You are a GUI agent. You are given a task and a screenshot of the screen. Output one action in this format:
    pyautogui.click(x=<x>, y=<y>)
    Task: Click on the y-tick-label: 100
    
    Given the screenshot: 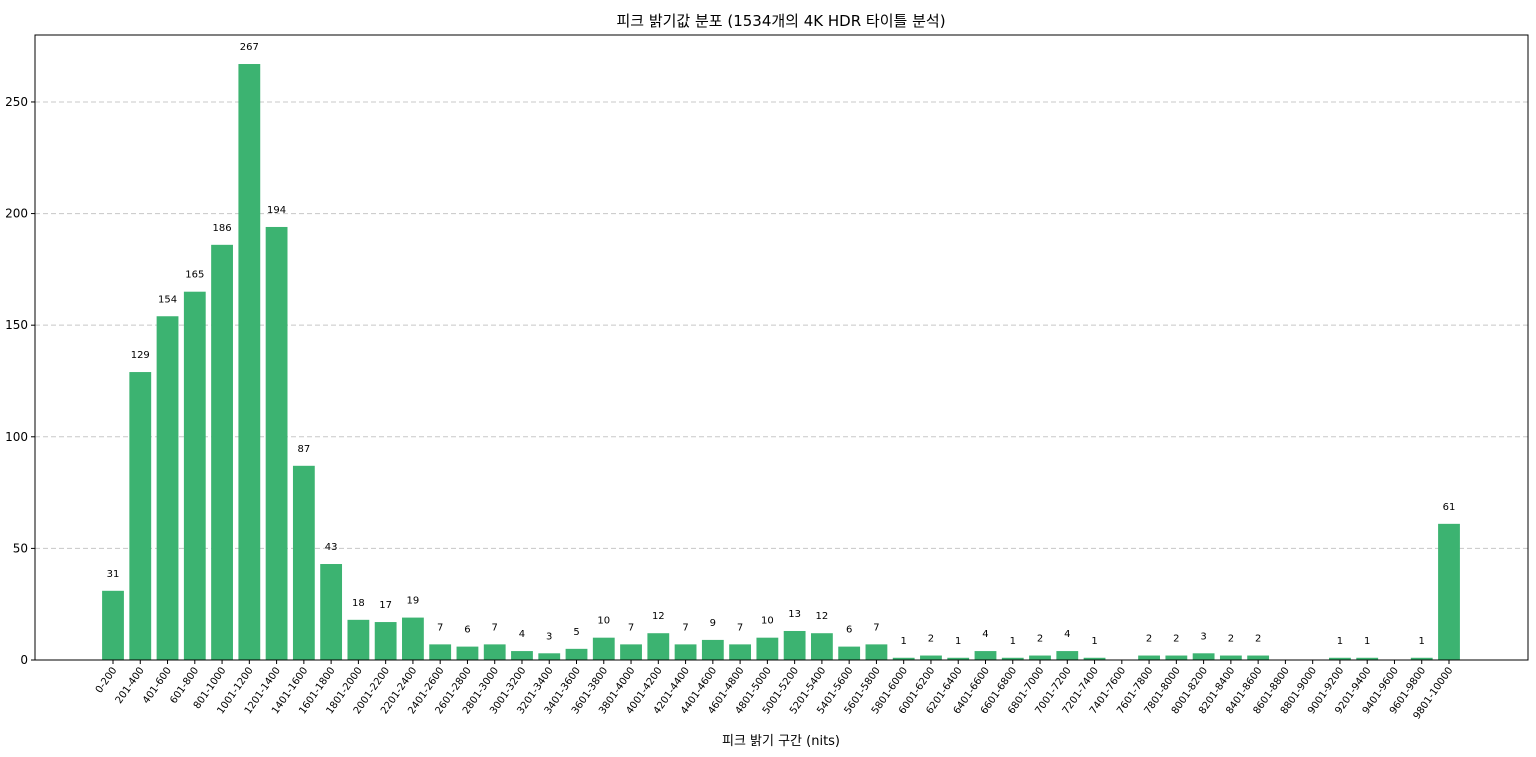 What is the action you would take?
    pyautogui.click(x=16, y=437)
    